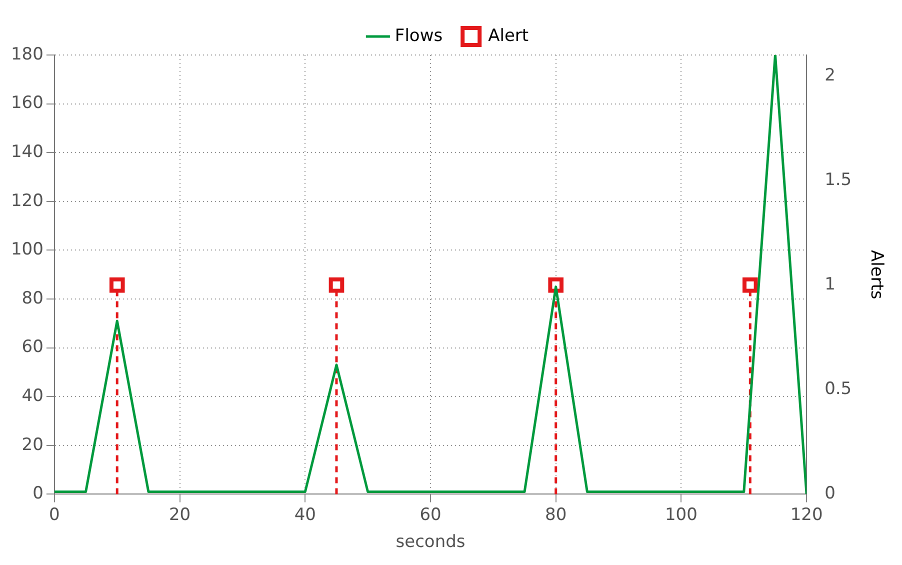  What do you see at coordinates (38, 494) in the screenshot?
I see `y-tick-label: 0` at bounding box center [38, 494].